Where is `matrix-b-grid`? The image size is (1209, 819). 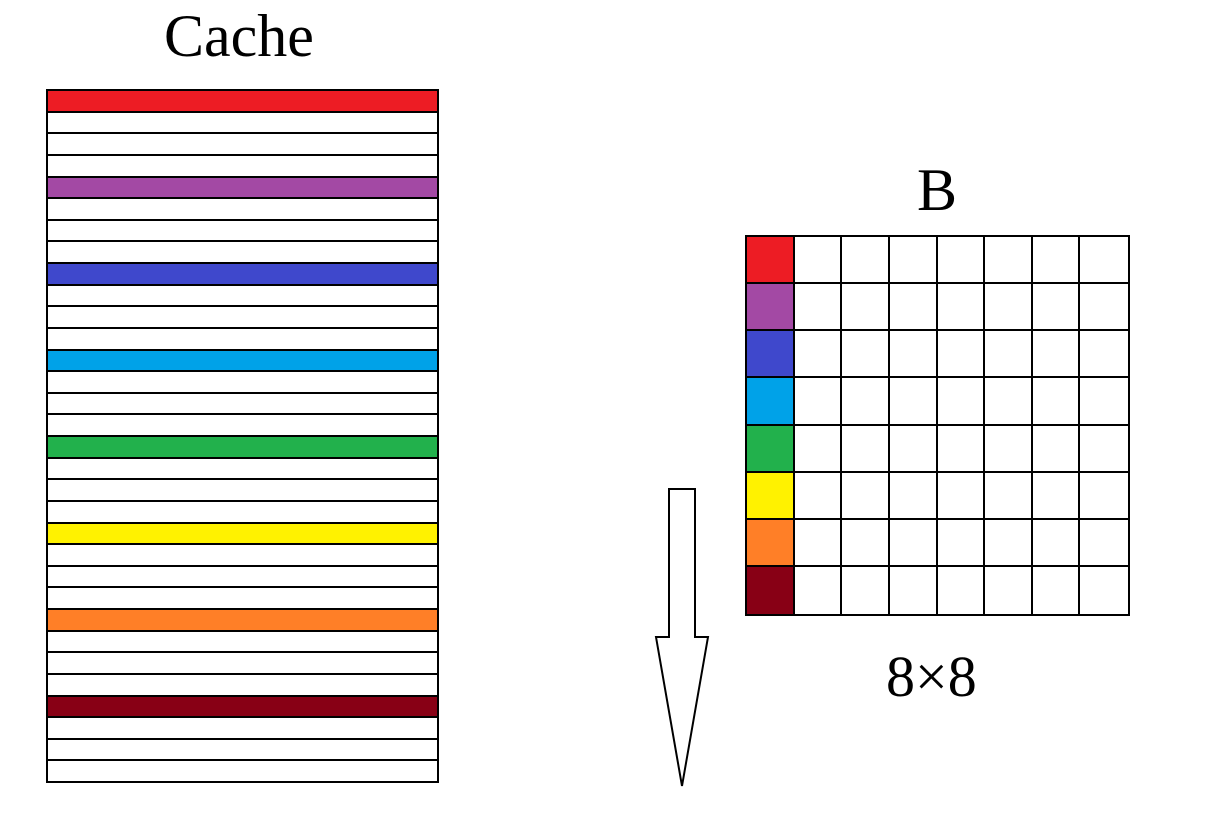 matrix-b-grid is located at coordinates (937, 425).